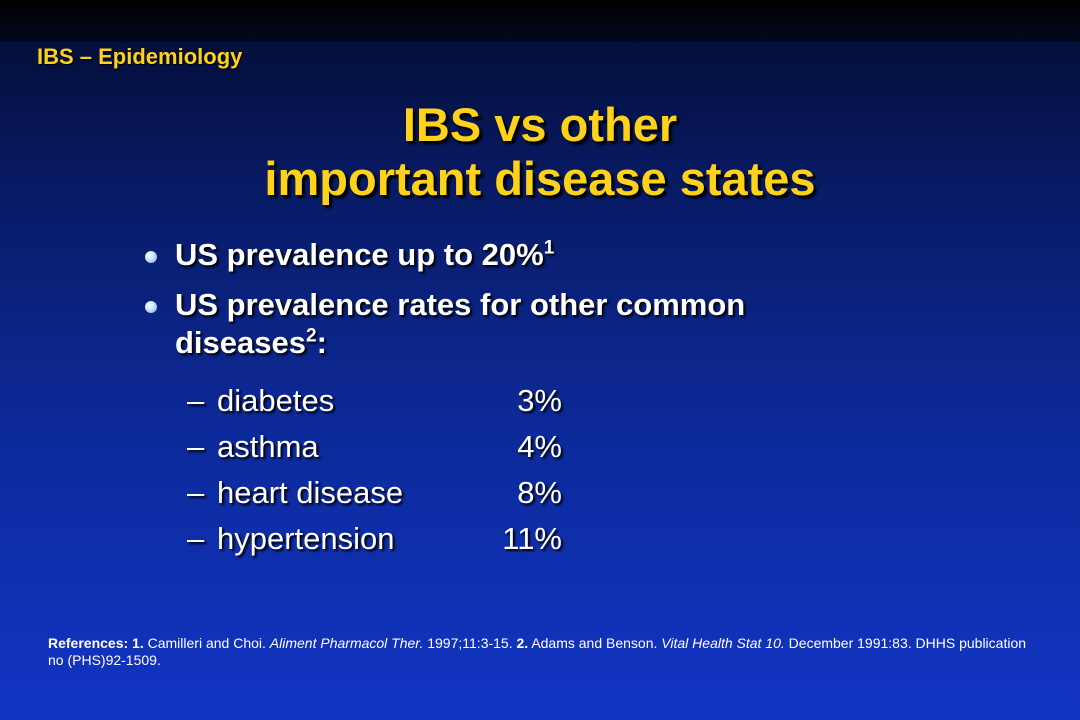 This screenshot has height=720, width=1080. What do you see at coordinates (268, 446) in the screenshot?
I see `disease-name: asthma` at bounding box center [268, 446].